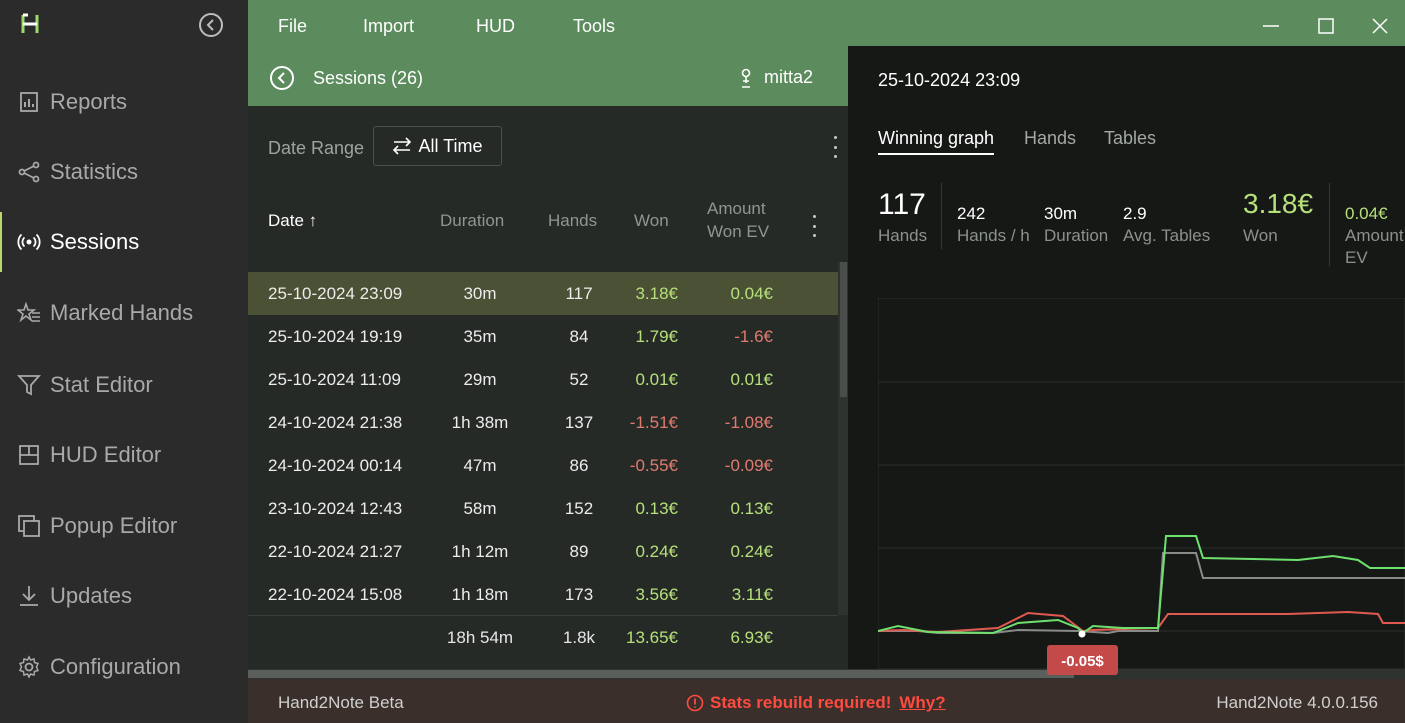 The height and width of the screenshot is (723, 1405). Describe the element at coordinates (29, 596) in the screenshot. I see `download-icon` at that location.